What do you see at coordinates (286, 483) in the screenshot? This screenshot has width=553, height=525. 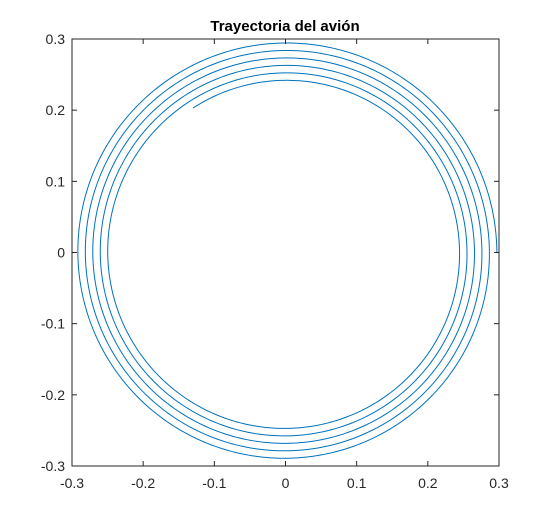 I see `x-tick-label: 0` at bounding box center [286, 483].